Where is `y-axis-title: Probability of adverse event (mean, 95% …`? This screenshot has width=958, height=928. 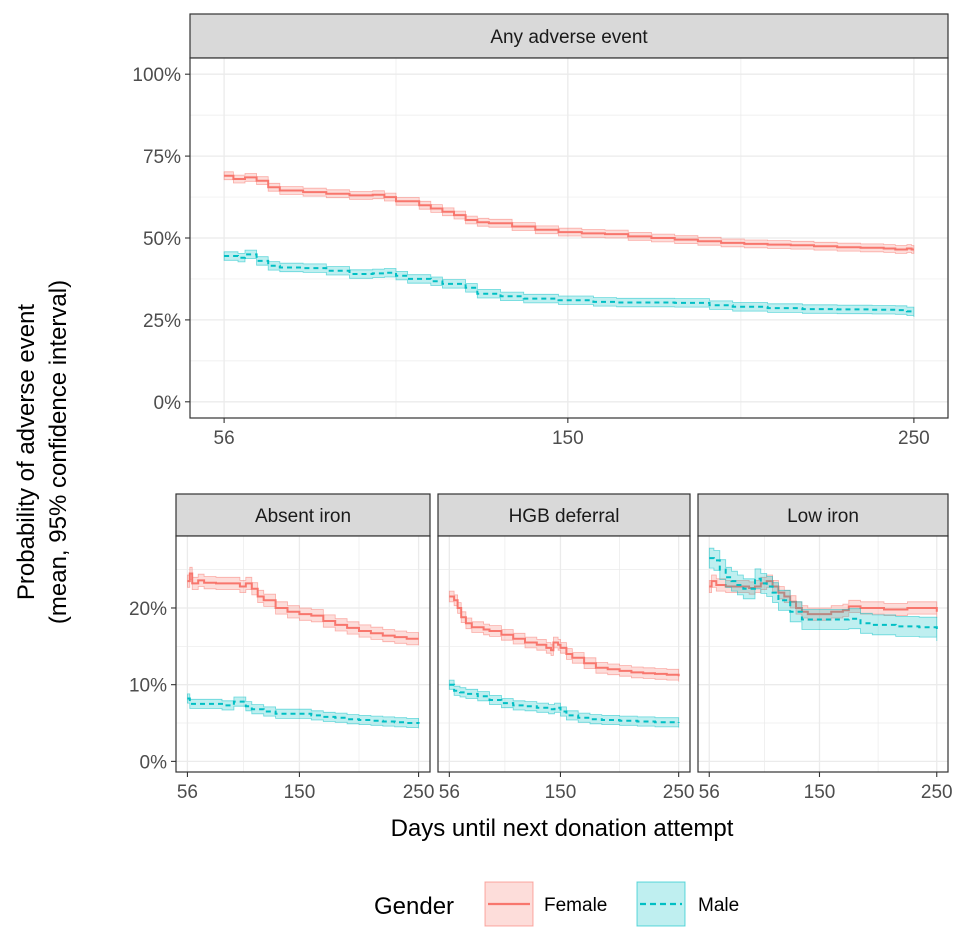
y-axis-title: Probability of adverse event (mean, 95% … is located at coordinates (42, 452).